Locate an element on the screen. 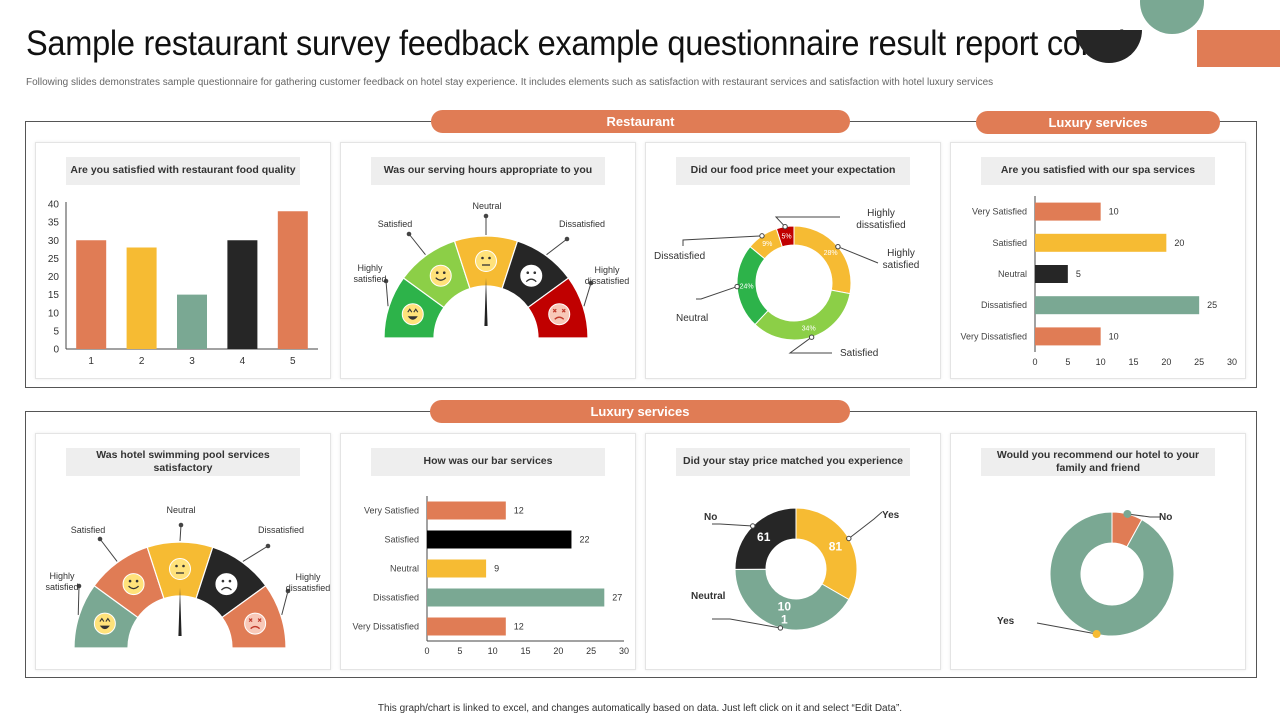  luxury-services-top-label: Luxury services is located at coordinates (1098, 122).